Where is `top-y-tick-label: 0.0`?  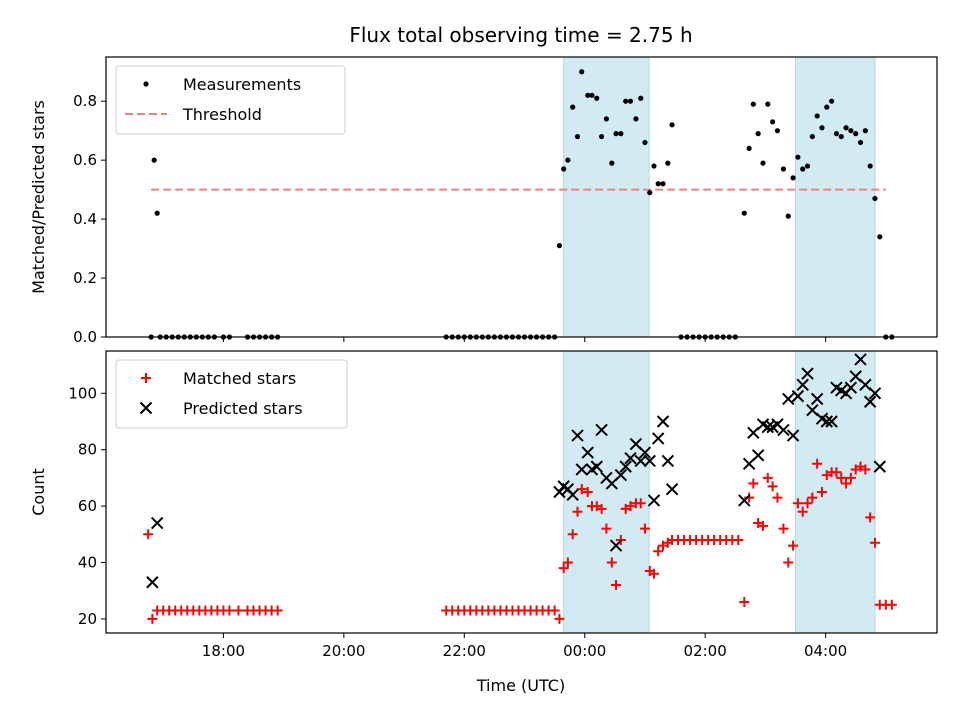
top-y-tick-label: 0.0 is located at coordinates (85, 337).